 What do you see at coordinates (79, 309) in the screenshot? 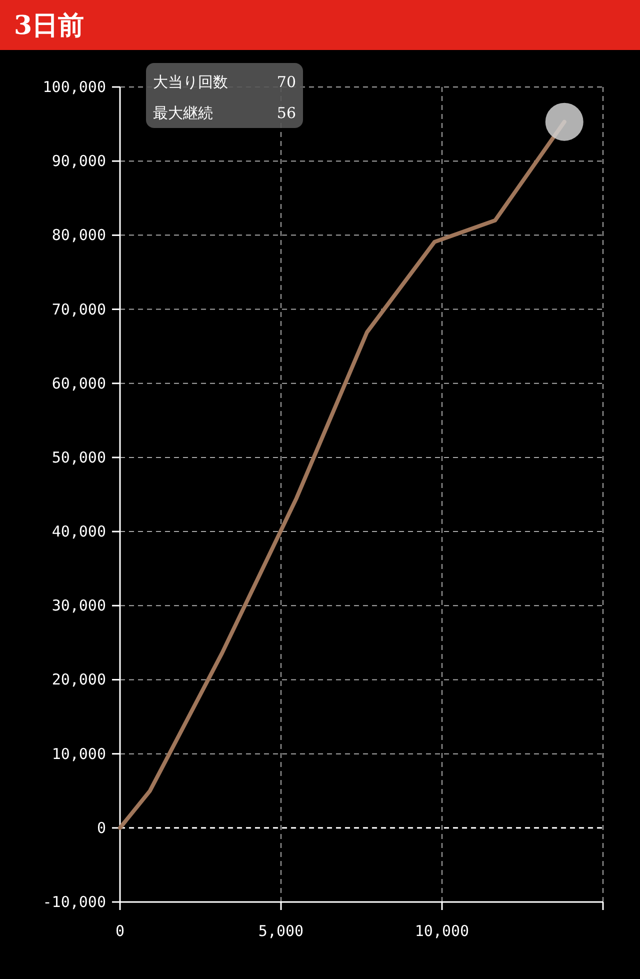
I see `y-tick-label: 70,000` at bounding box center [79, 309].